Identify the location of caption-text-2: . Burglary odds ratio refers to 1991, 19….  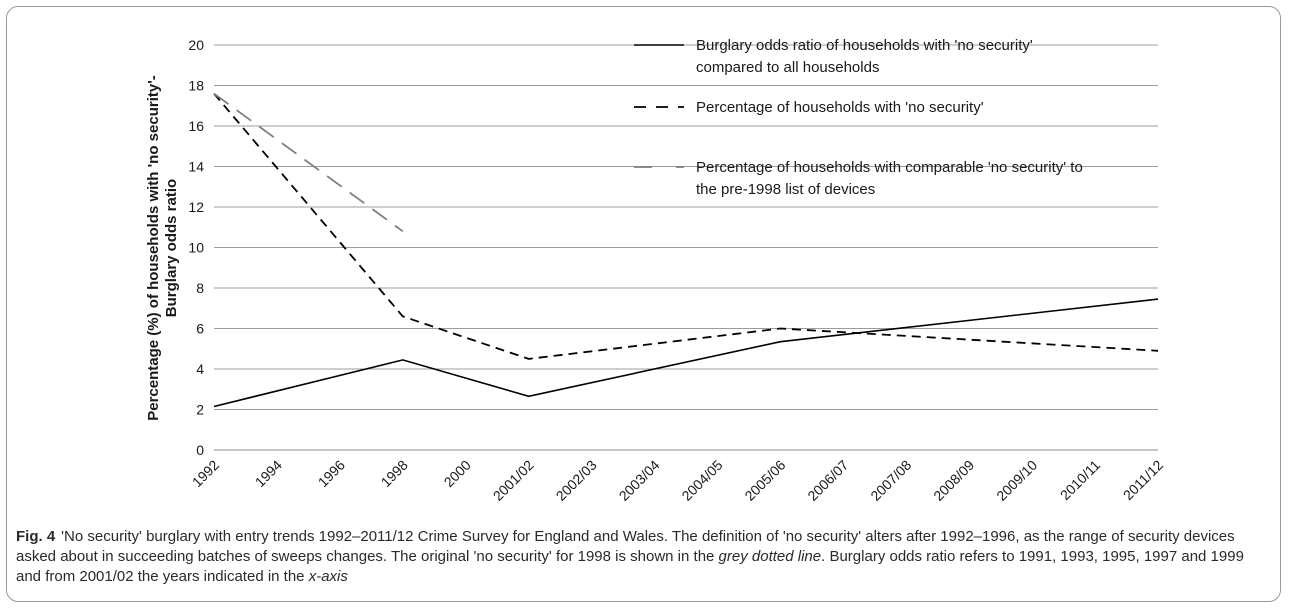
(630, 566).